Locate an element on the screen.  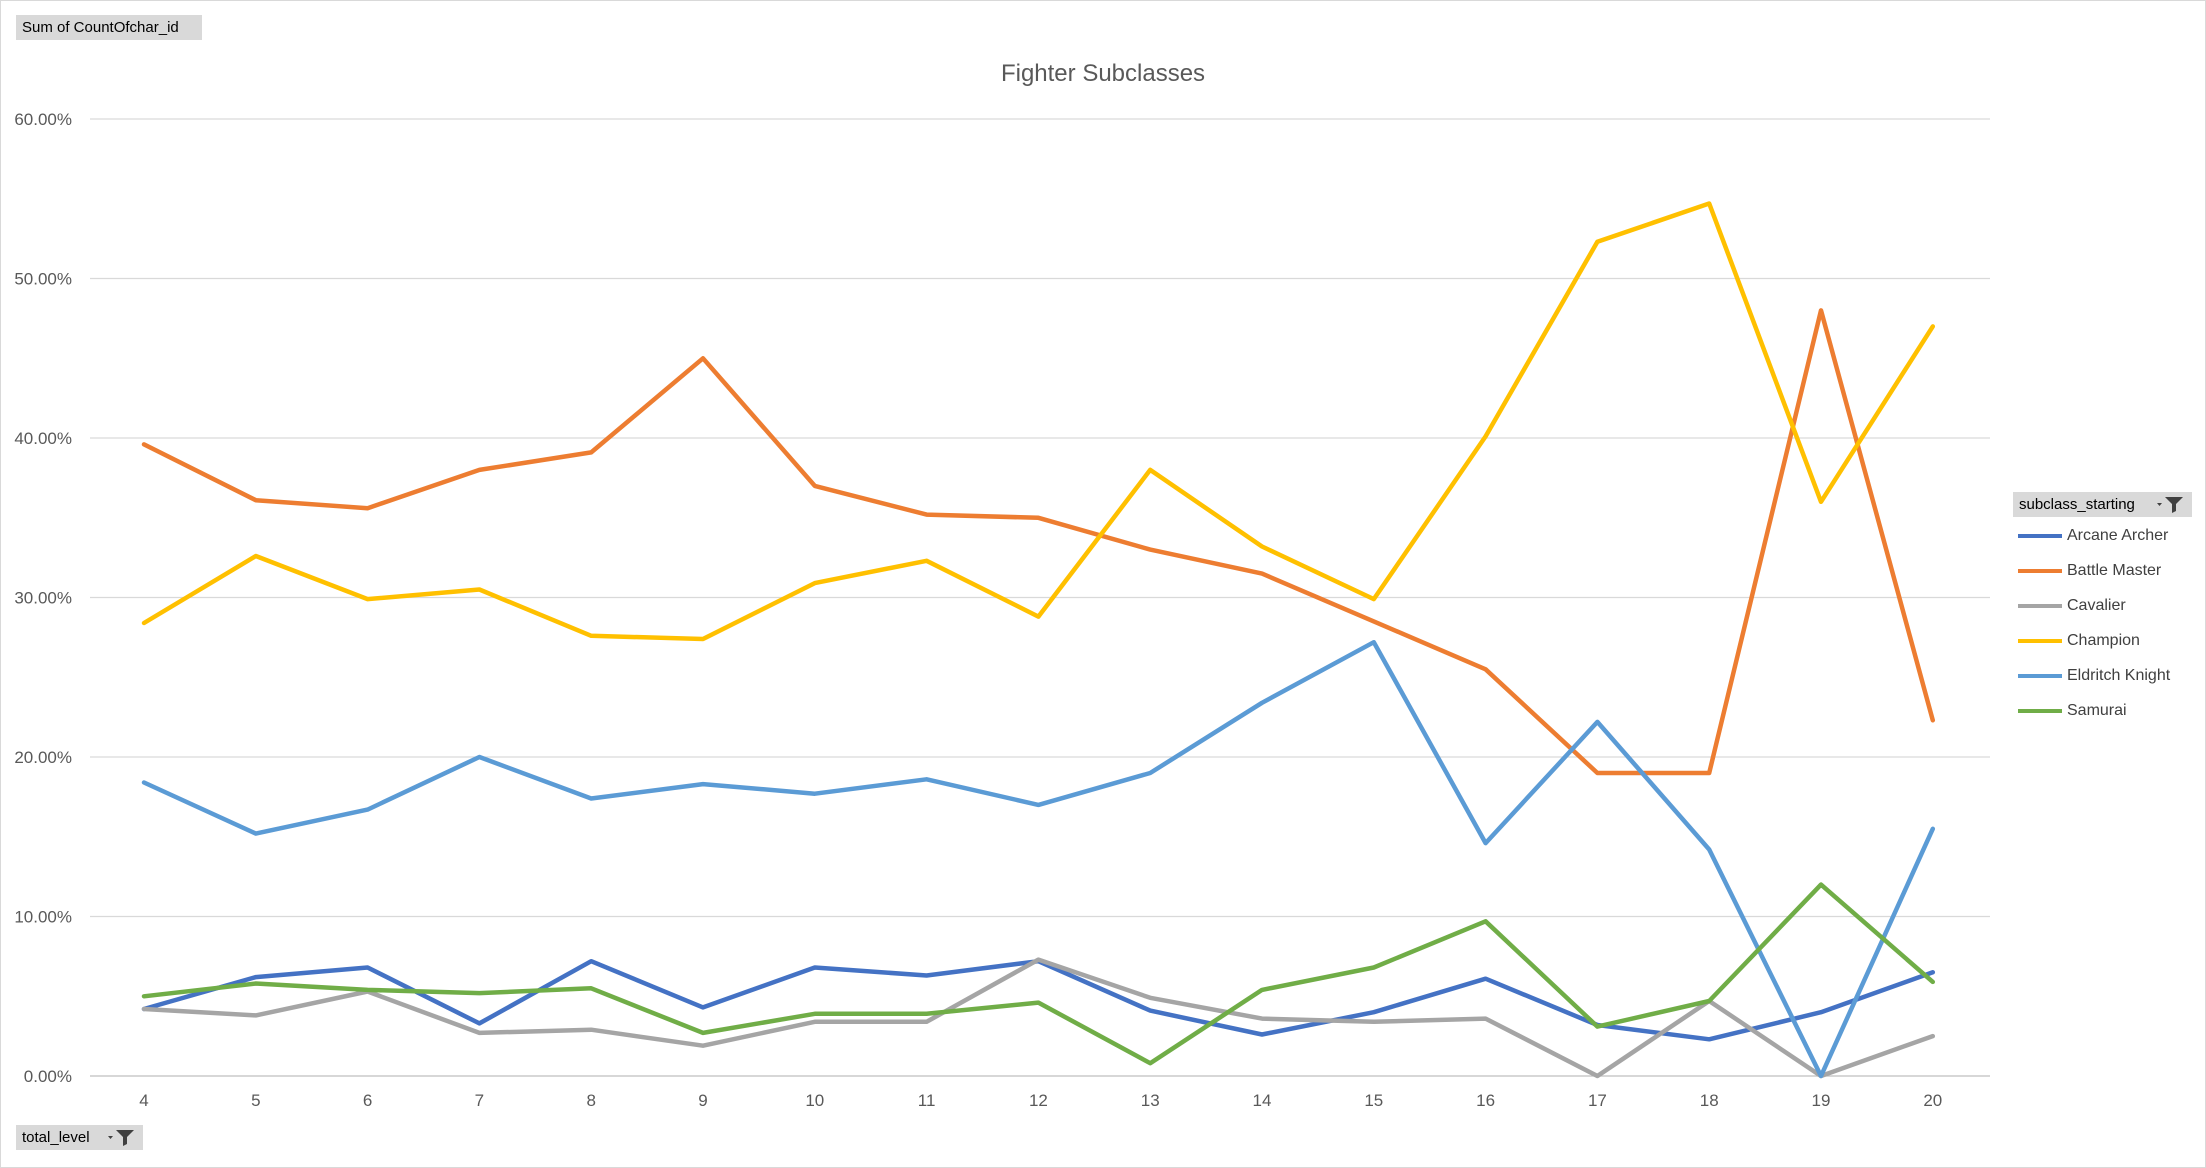
x-tick-label: 18 is located at coordinates (1709, 1100).